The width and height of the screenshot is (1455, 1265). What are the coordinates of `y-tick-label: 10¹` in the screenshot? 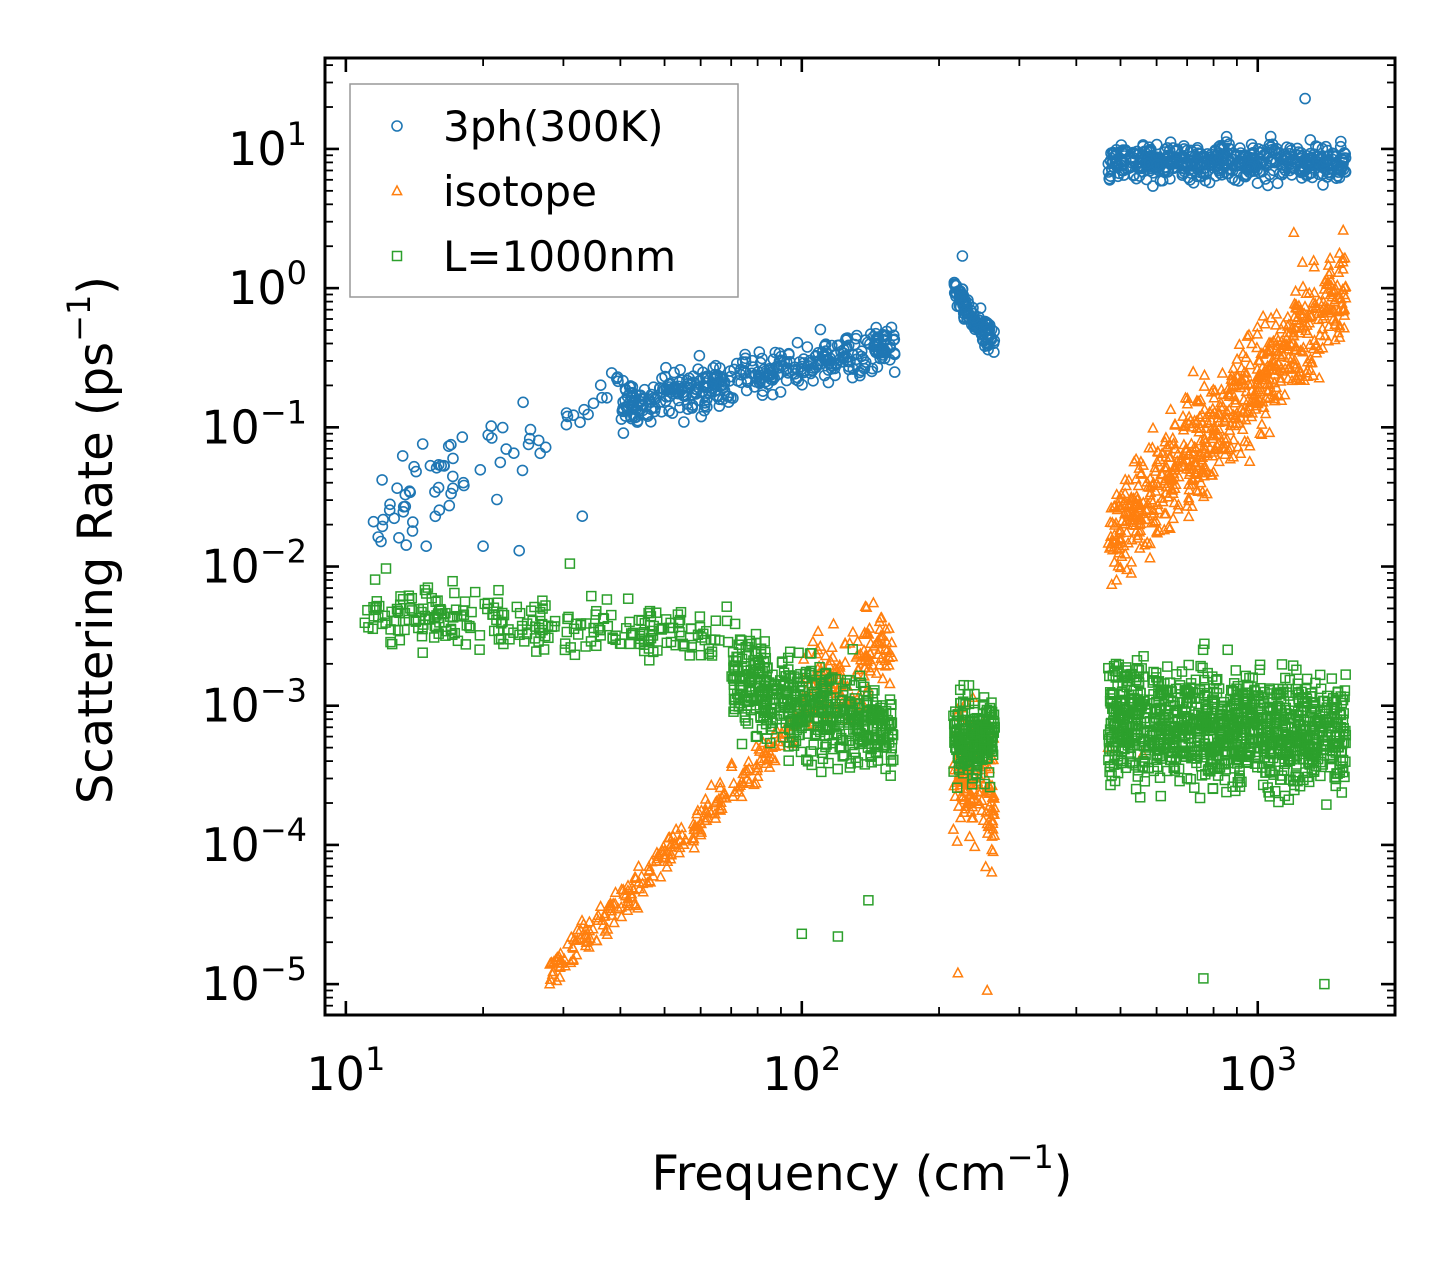 It's located at (267, 145).